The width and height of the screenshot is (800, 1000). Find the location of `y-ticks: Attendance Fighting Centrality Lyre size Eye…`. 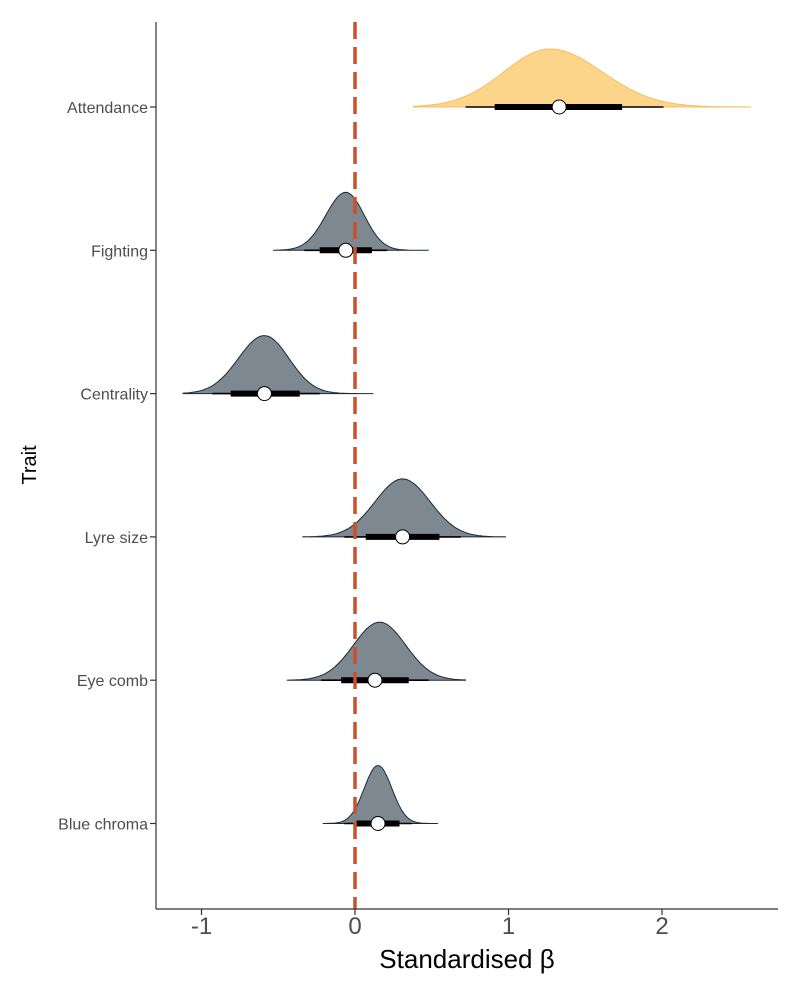

y-ticks: Attendance Fighting Centrality Lyre size Eye… is located at coordinates (107, 467).